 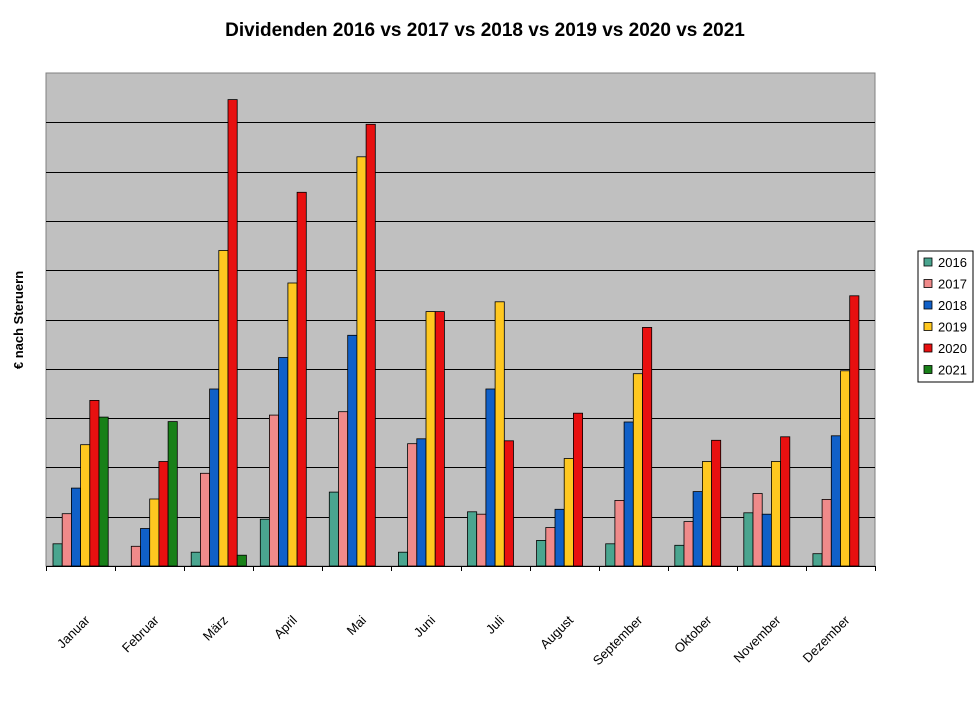 I want to click on bar-2018-januar, so click(x=76, y=527).